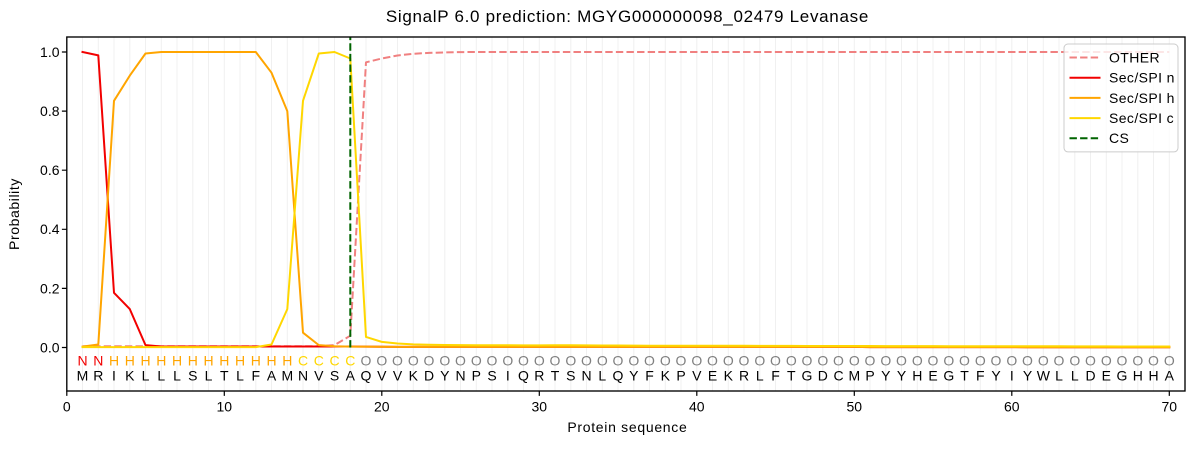  What do you see at coordinates (1142, 78) in the screenshot?
I see `svg-text: Sec/SPI n` at bounding box center [1142, 78].